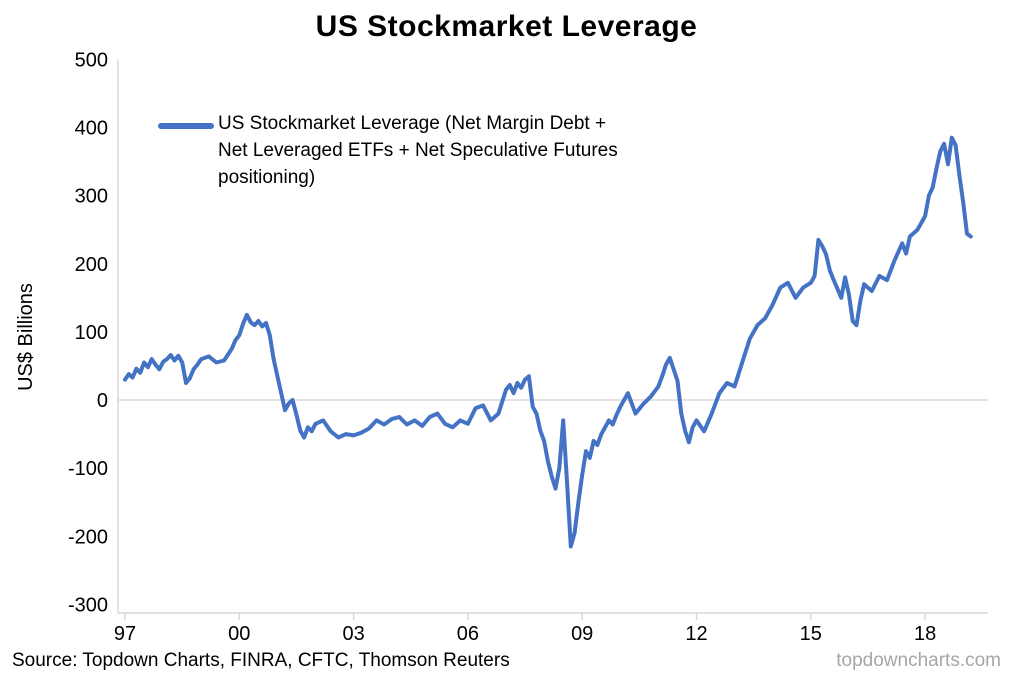 The height and width of the screenshot is (683, 1013). Describe the element at coordinates (239, 634) in the screenshot. I see `x-tick-label: 00` at that location.